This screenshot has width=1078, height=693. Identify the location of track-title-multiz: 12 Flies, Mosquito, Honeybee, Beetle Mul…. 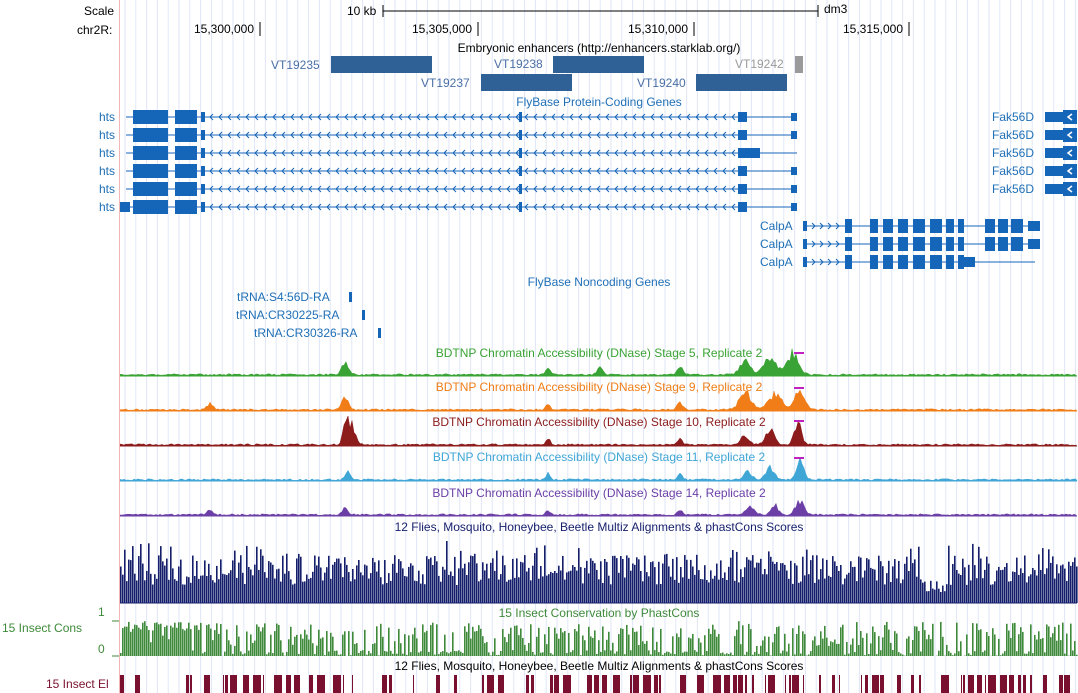
(599, 527).